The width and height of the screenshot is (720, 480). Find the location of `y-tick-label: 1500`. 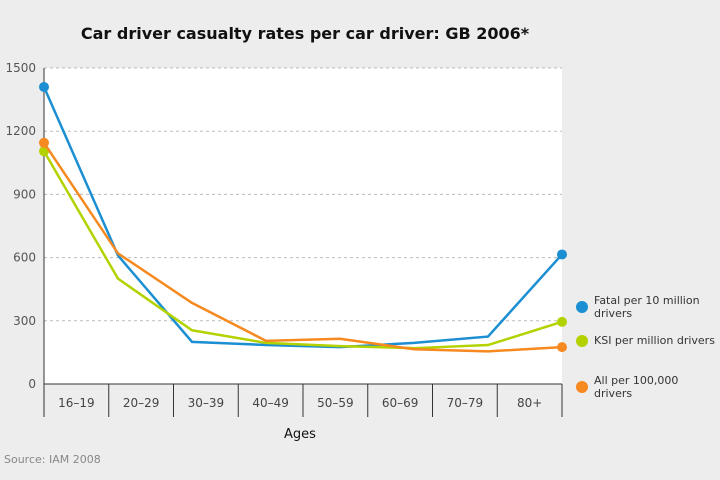

y-tick-label: 1500 is located at coordinates (20, 68).